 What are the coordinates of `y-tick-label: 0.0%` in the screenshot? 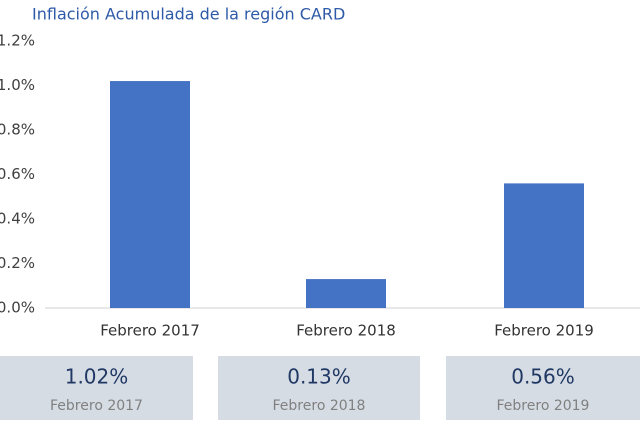 It's located at (17, 308).